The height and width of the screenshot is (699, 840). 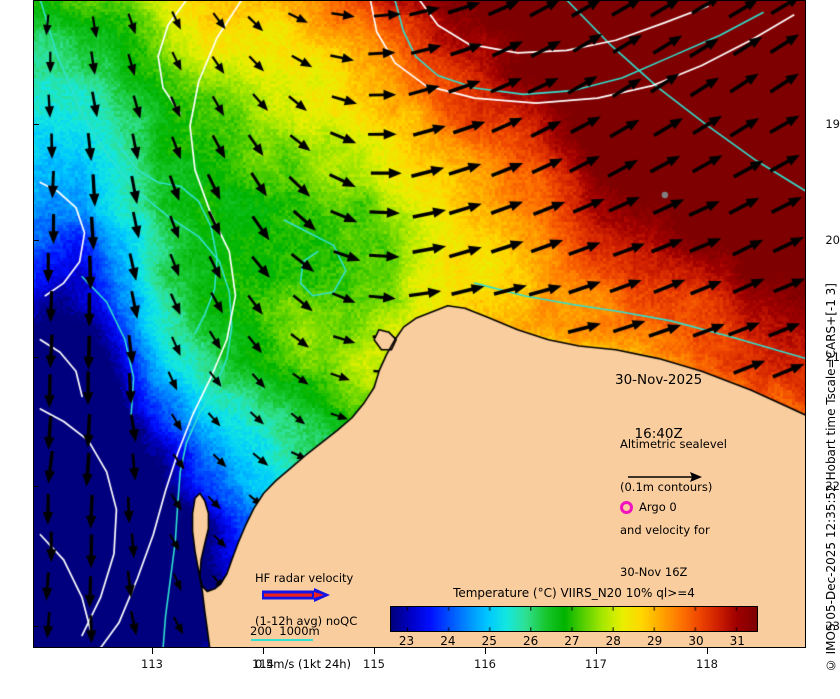 I want to click on bathymetry-scalebar: 200 1000m, so click(x=285, y=632).